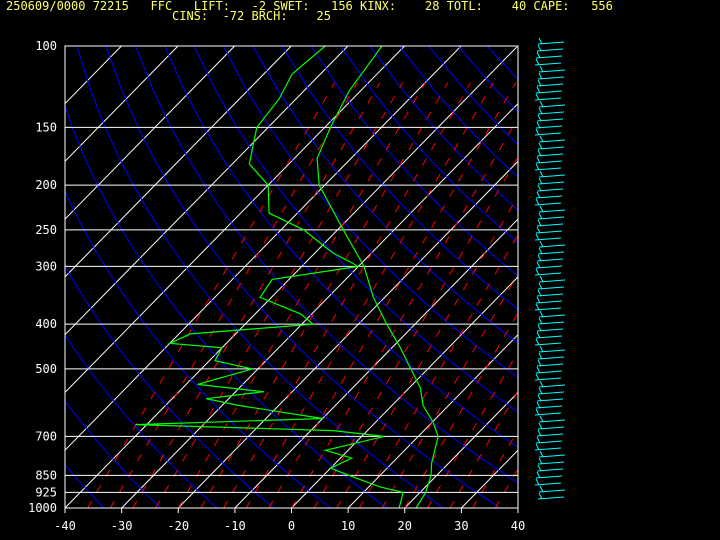 The image size is (720, 540). Describe the element at coordinates (122, 526) in the screenshot. I see `temperature-tick-label: -30` at that location.